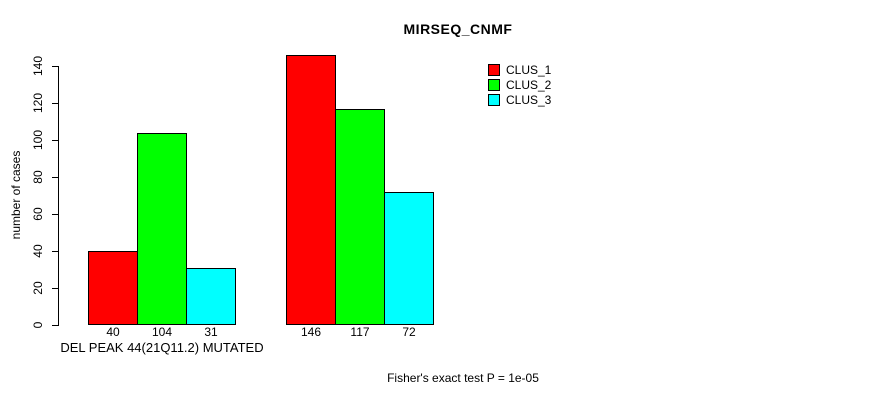  I want to click on legend-item-clus_3: CLUS_3, so click(519, 100).